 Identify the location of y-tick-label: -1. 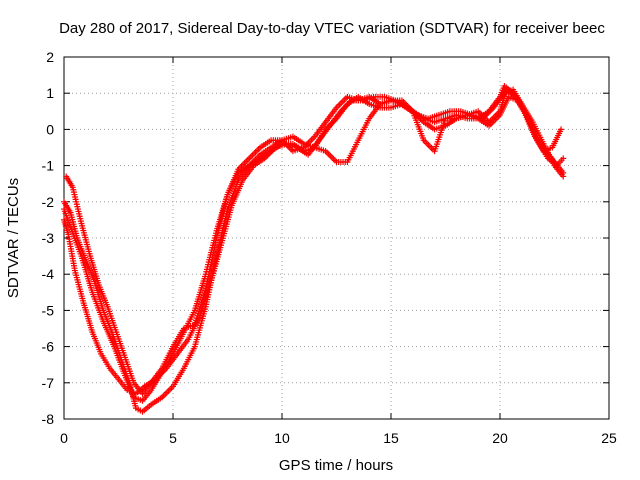
(48, 166).